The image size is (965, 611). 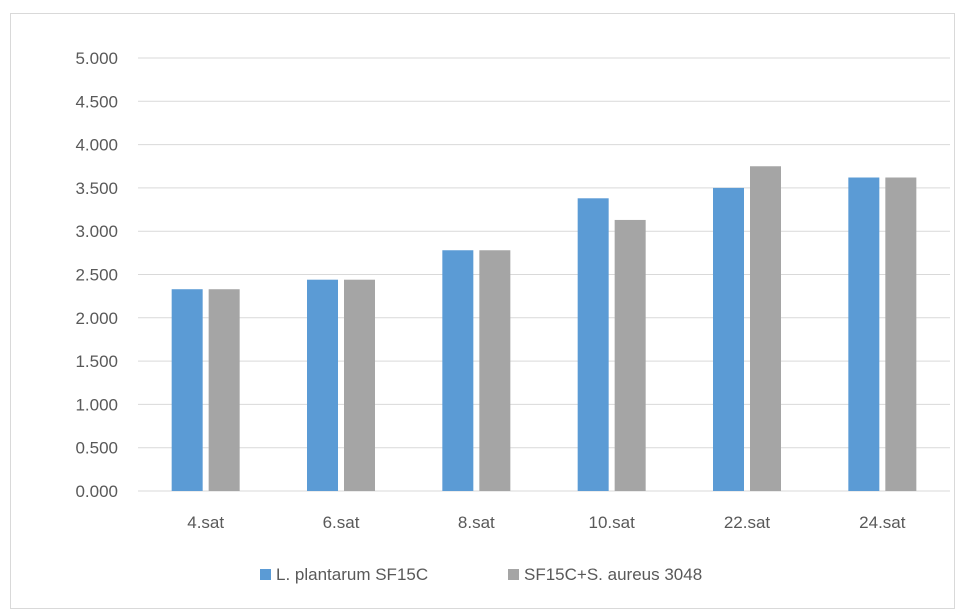 What do you see at coordinates (96, 318) in the screenshot?
I see `y-tick-label: 2.000` at bounding box center [96, 318].